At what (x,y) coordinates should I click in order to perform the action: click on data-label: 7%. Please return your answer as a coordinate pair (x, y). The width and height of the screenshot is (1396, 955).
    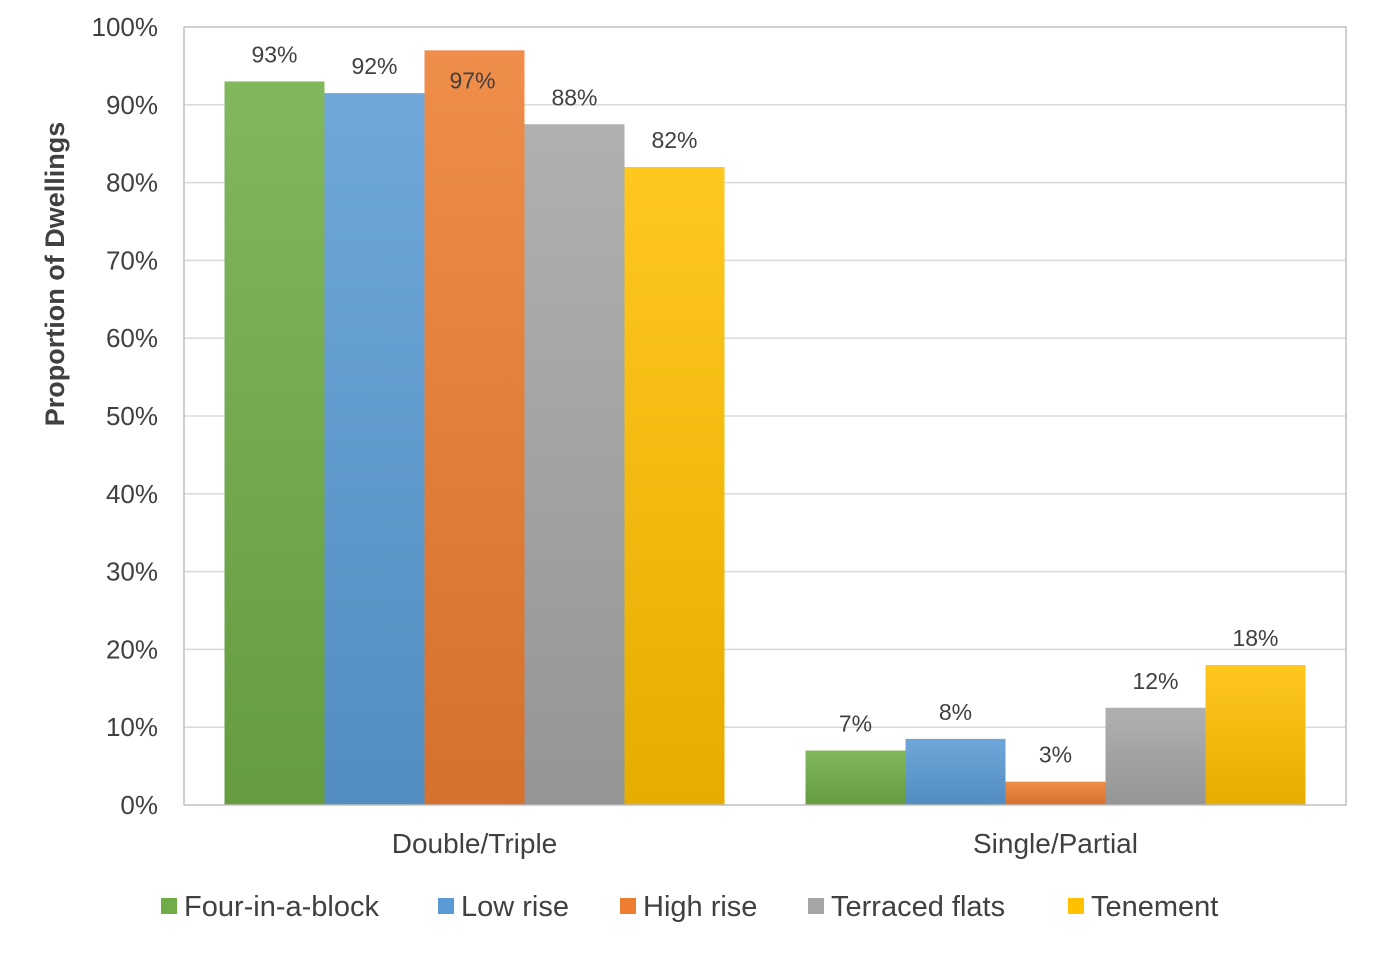
    Looking at the image, I should click on (855, 724).